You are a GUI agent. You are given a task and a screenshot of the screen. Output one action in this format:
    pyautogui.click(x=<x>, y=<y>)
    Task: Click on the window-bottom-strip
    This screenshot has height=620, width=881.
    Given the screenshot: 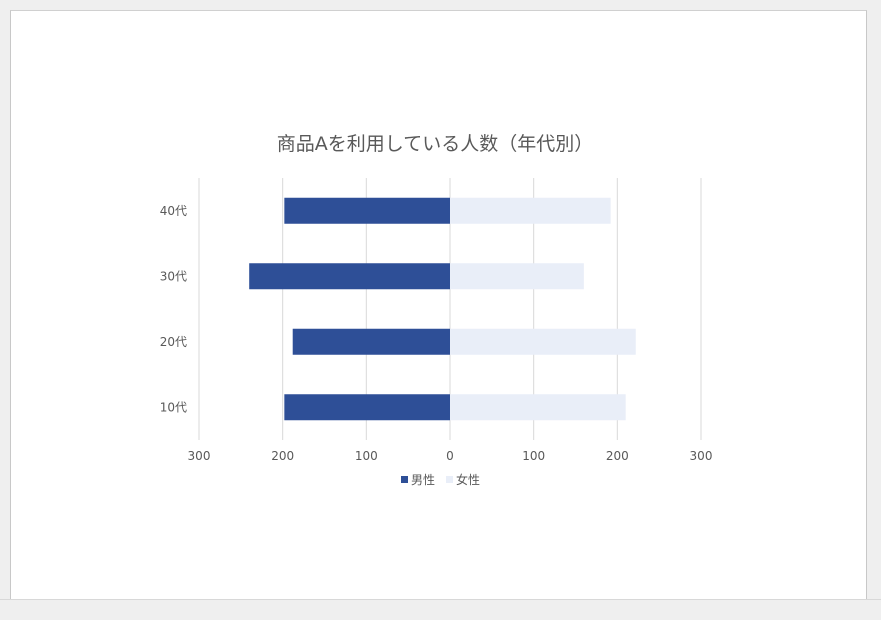 What is the action you would take?
    pyautogui.click(x=440, y=609)
    